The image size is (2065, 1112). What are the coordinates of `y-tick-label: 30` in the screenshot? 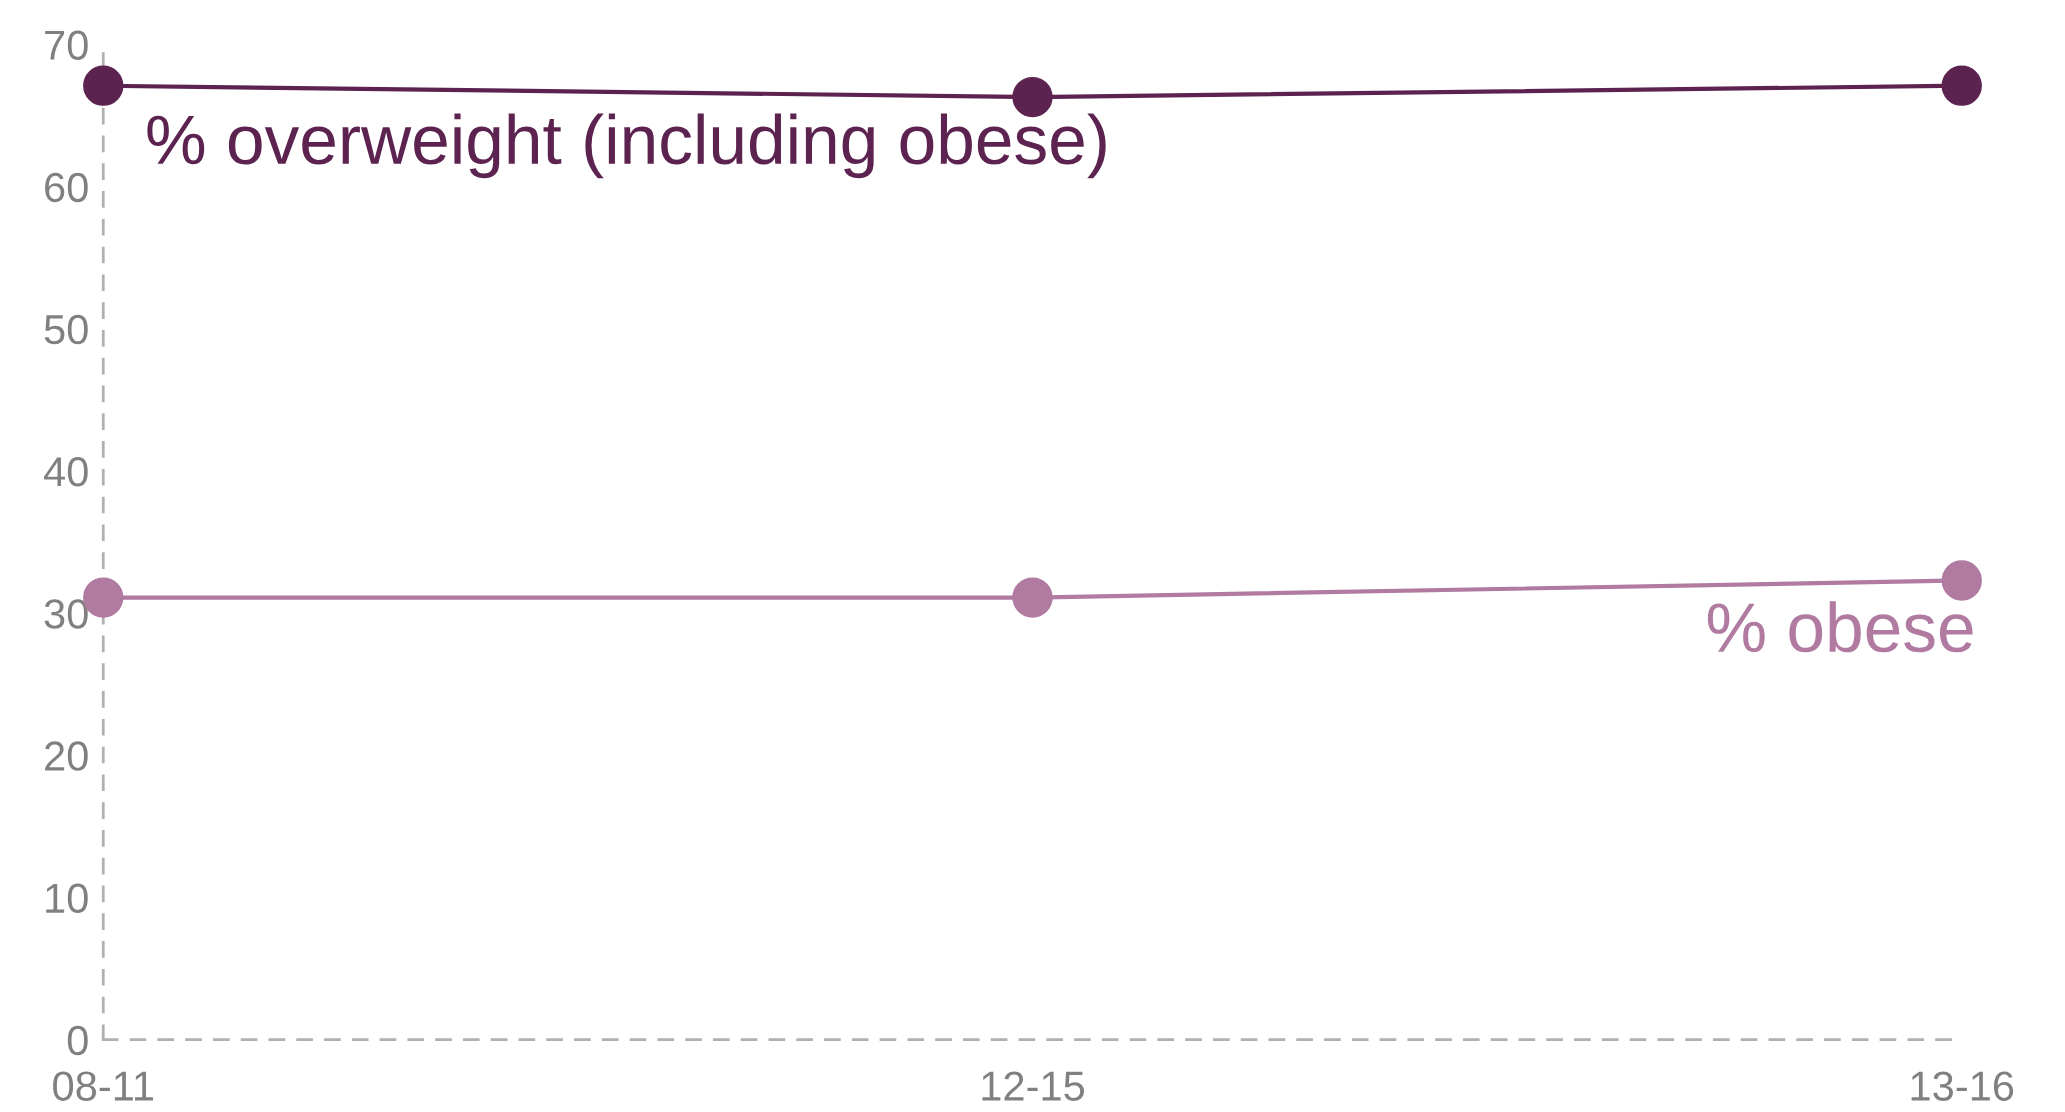 It's located at (66, 614).